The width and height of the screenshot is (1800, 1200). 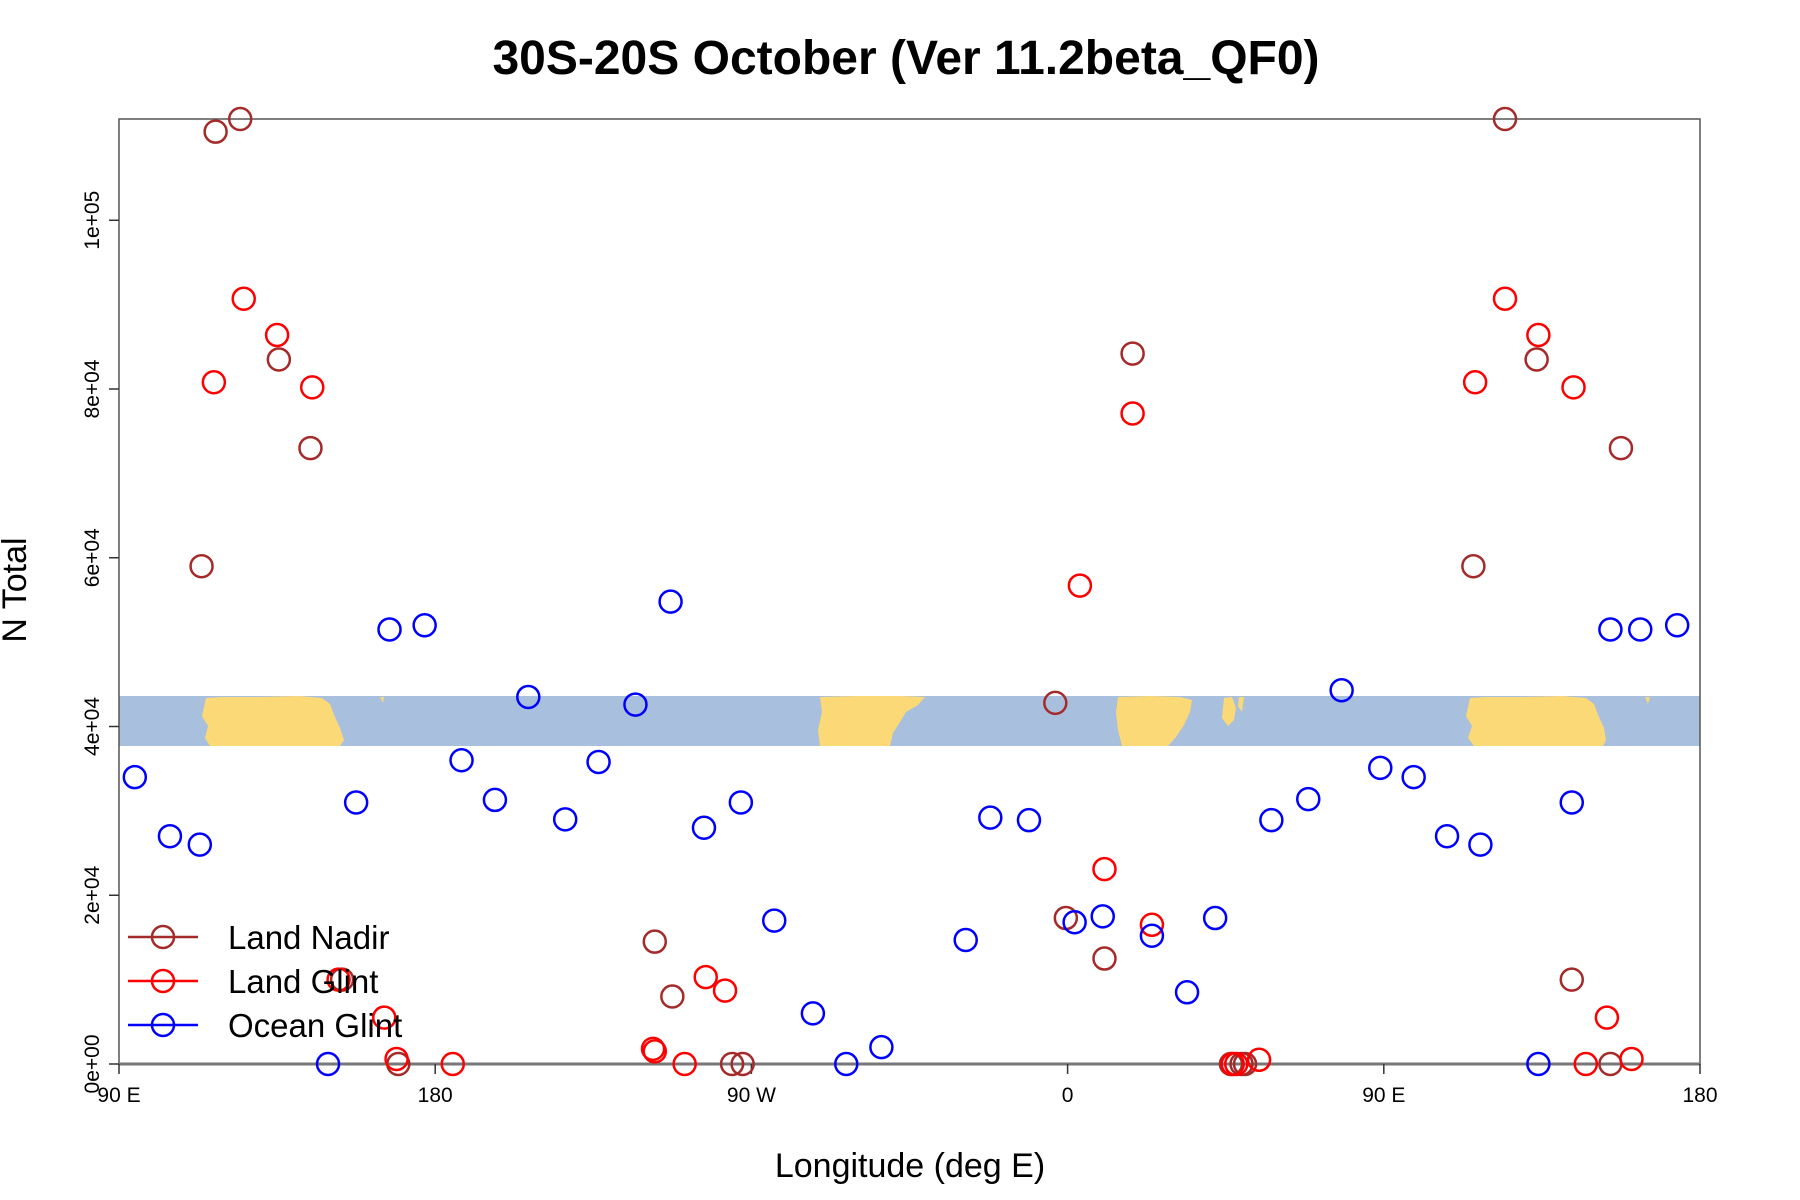 What do you see at coordinates (92, 220) in the screenshot?
I see `y-tick-label: 1e+05` at bounding box center [92, 220].